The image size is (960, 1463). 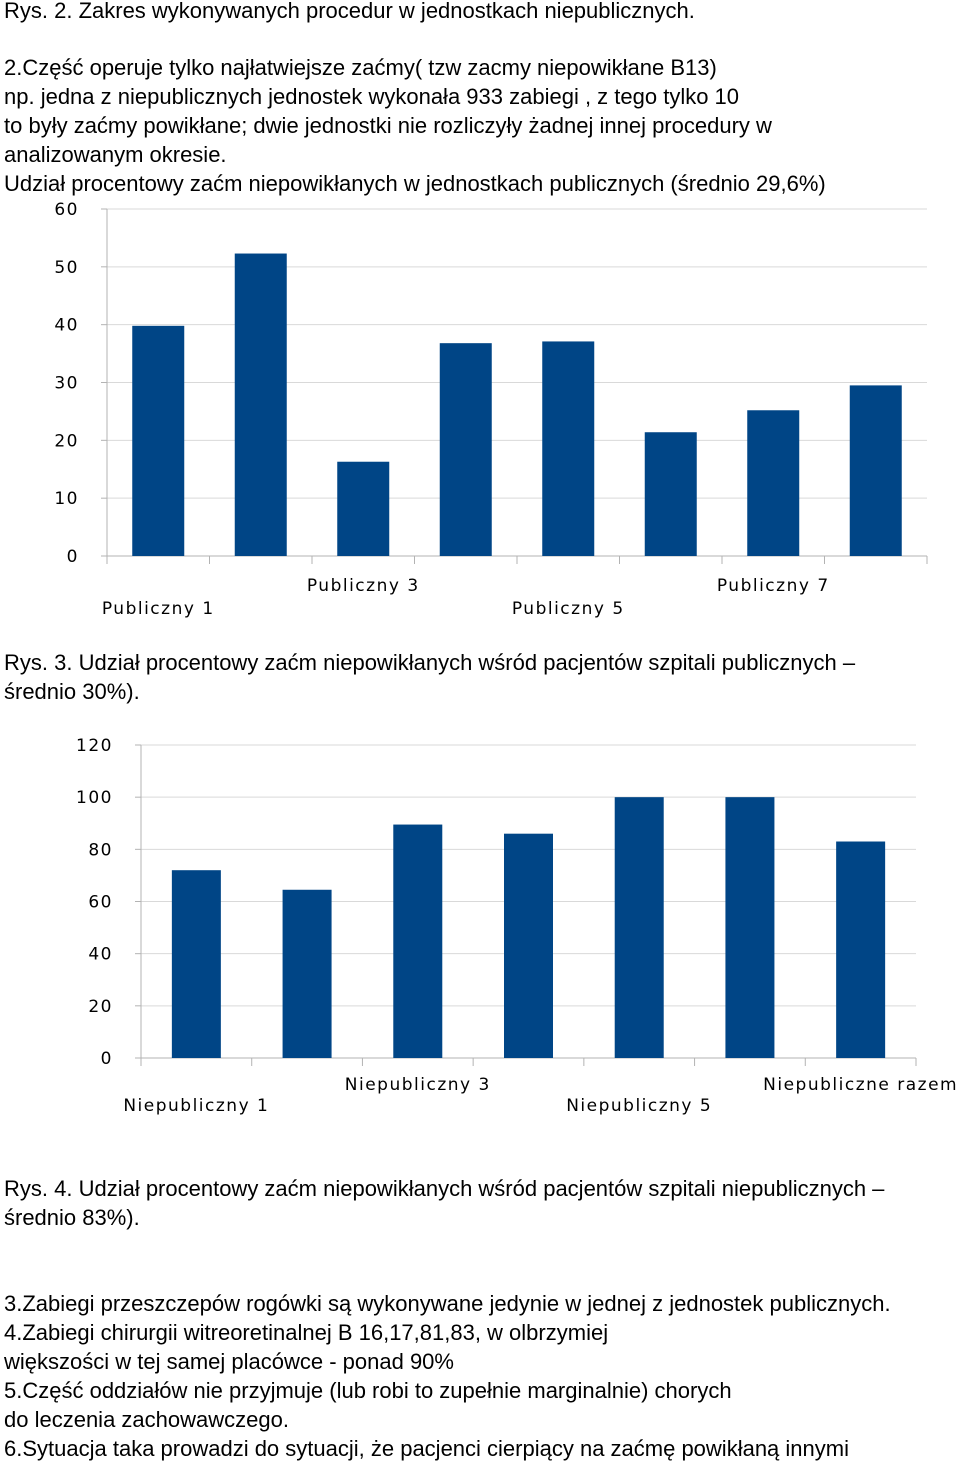 What do you see at coordinates (115, 154) in the screenshot?
I see `paragraph-2-line-4: analizowanym okresie.` at bounding box center [115, 154].